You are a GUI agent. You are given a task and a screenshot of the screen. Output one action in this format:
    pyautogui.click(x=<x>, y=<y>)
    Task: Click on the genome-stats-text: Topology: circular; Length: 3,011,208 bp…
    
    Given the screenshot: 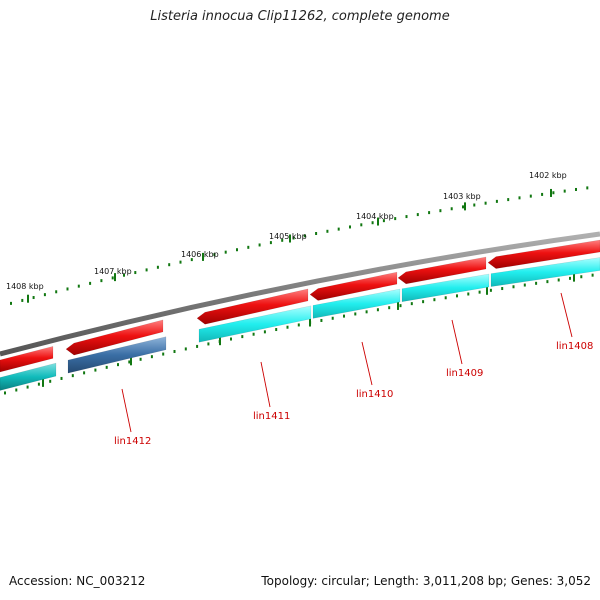 What is the action you would take?
    pyautogui.click(x=426, y=581)
    